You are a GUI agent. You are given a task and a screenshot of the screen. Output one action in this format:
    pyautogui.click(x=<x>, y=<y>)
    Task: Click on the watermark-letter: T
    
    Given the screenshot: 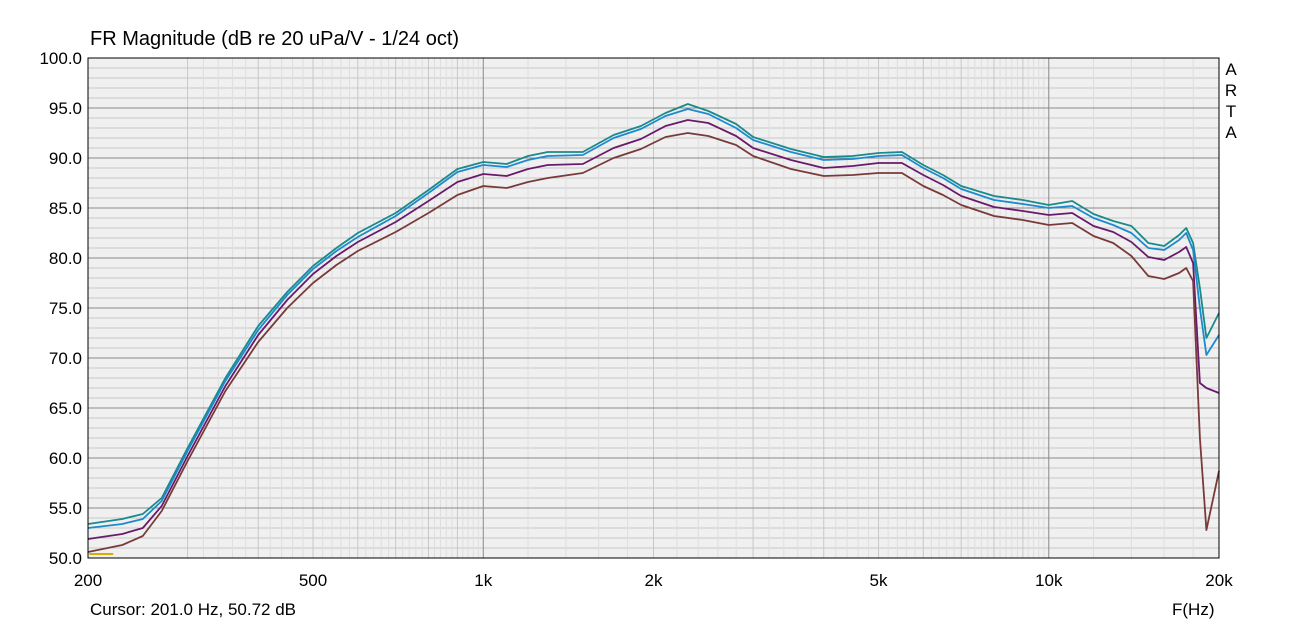 What is the action you would take?
    pyautogui.click(x=1231, y=111)
    